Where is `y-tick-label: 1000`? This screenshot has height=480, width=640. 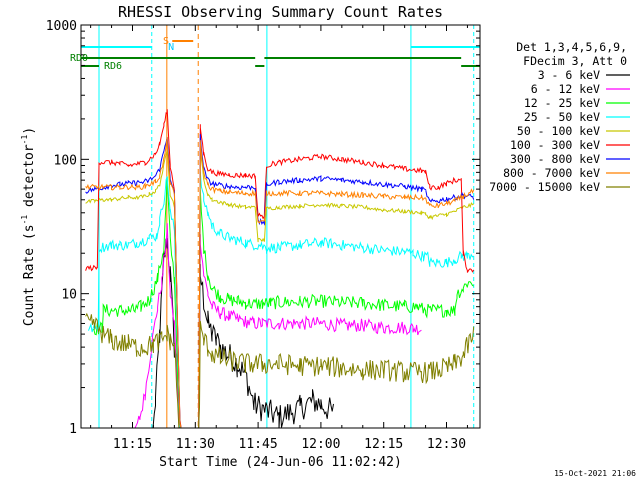 y-tick-label: 1000 is located at coordinates (61, 26).